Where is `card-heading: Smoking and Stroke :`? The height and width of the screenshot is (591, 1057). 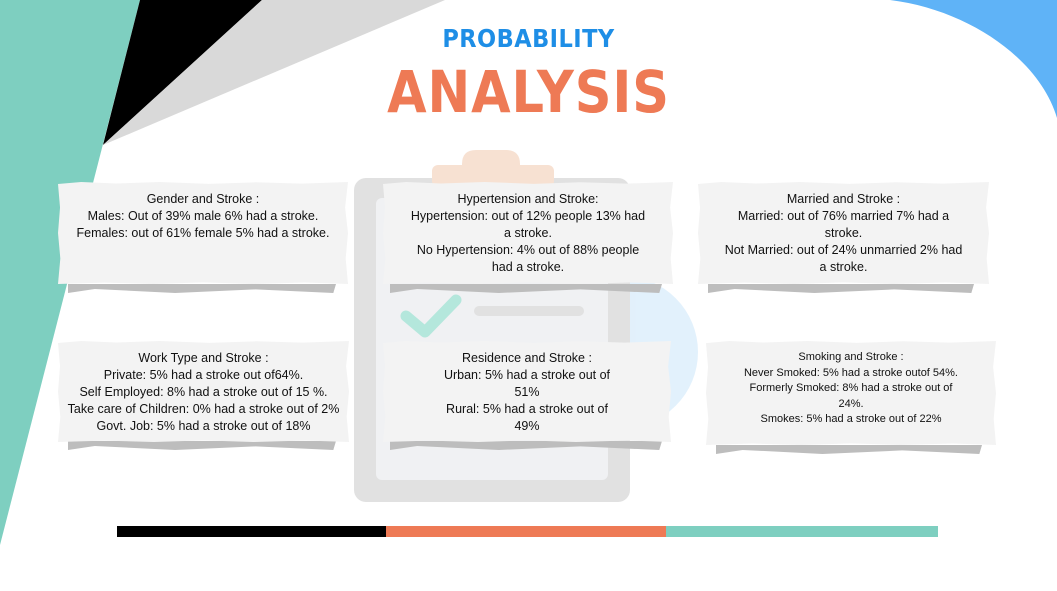
card-heading: Smoking and Stroke : is located at coordinates (851, 357).